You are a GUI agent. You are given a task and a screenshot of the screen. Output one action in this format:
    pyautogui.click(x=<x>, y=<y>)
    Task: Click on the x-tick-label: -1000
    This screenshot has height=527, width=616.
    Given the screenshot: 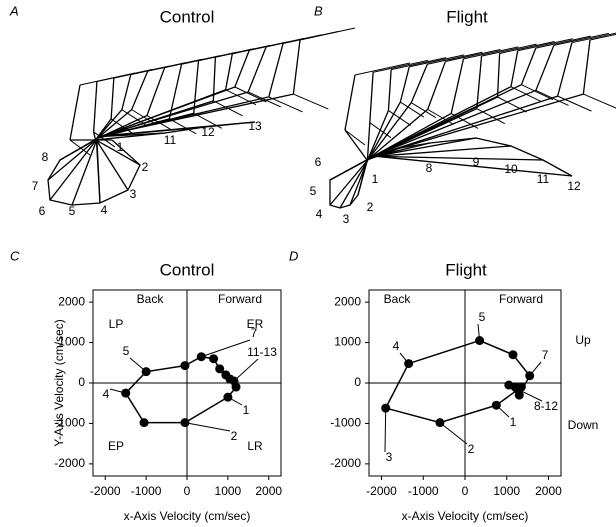 What is the action you would take?
    pyautogui.click(x=423, y=491)
    